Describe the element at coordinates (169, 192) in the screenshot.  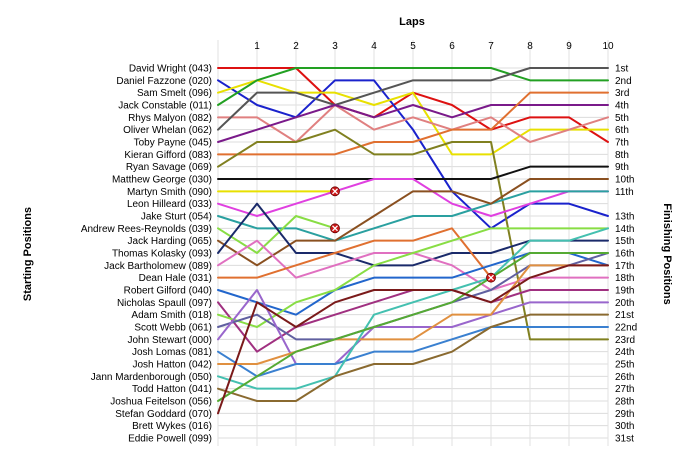
I see `start-position-label: Martyn Smith (090)` at that location.